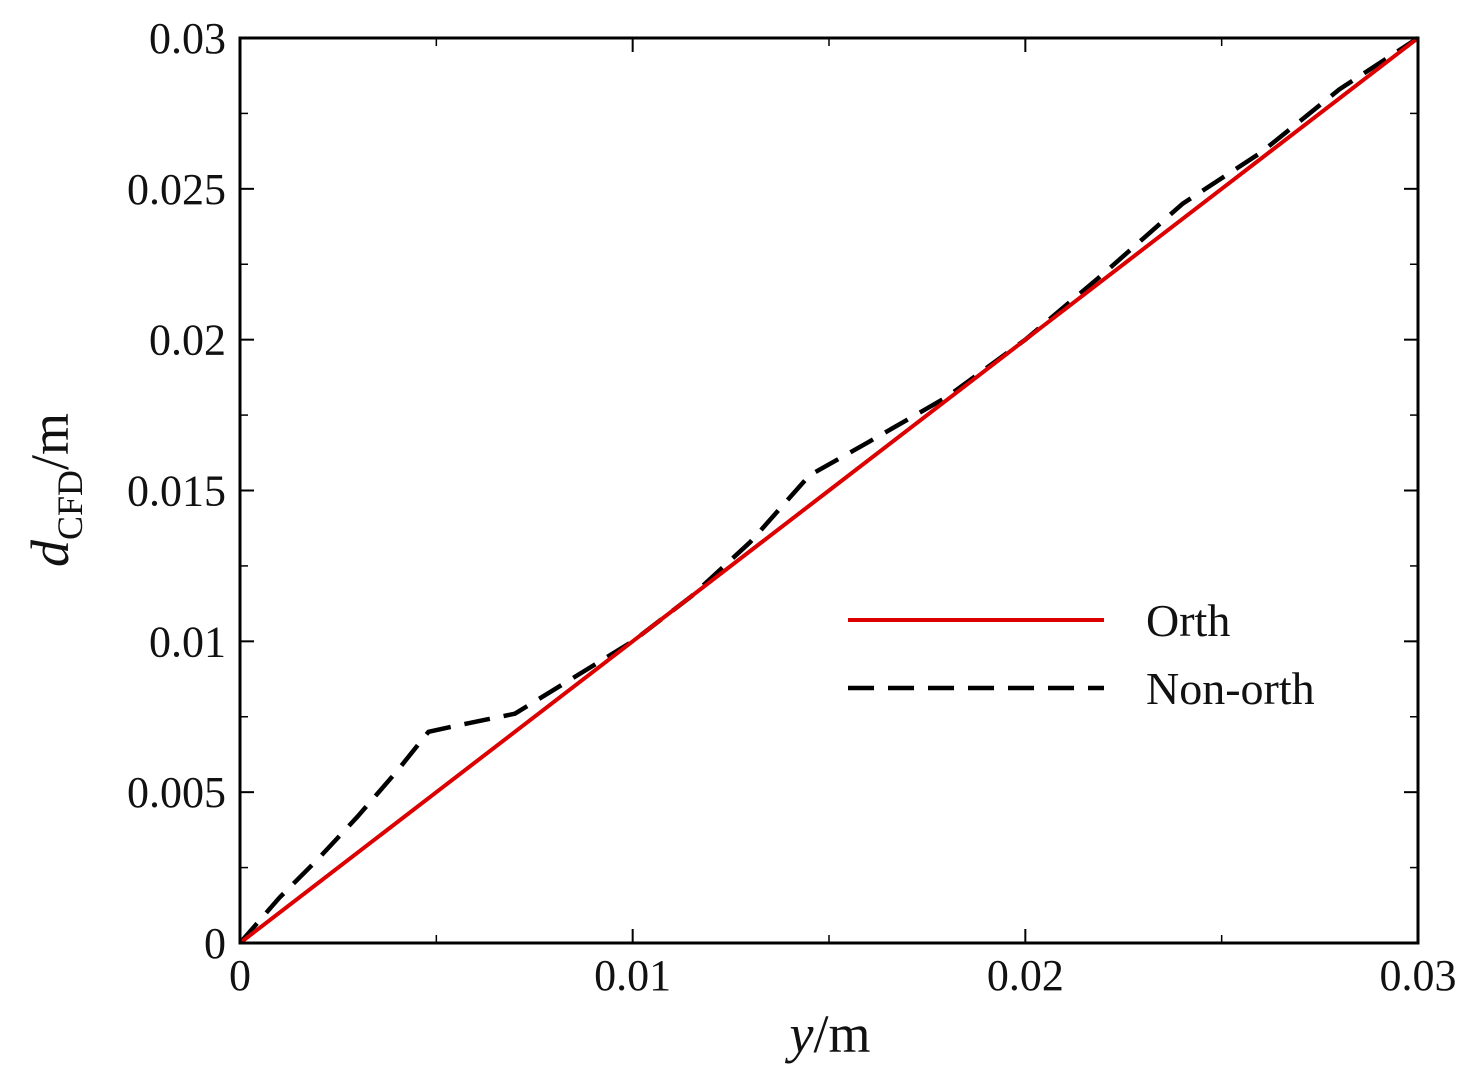 The width and height of the screenshot is (1476, 1084). Describe the element at coordinates (187, 340) in the screenshot. I see `y-tick-label: 0.02` at that location.